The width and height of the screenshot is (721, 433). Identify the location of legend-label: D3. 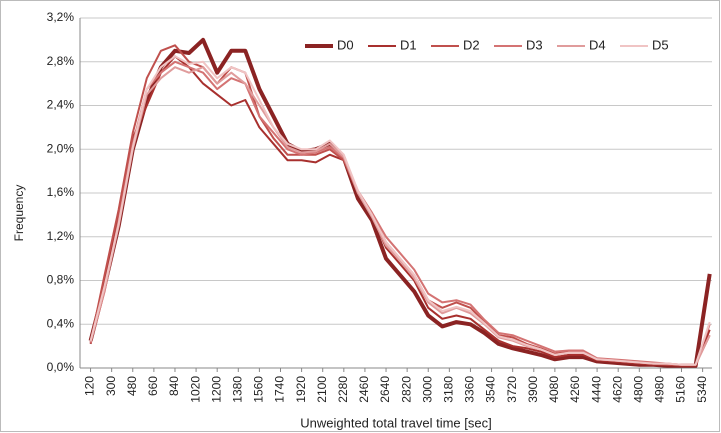
(534, 44).